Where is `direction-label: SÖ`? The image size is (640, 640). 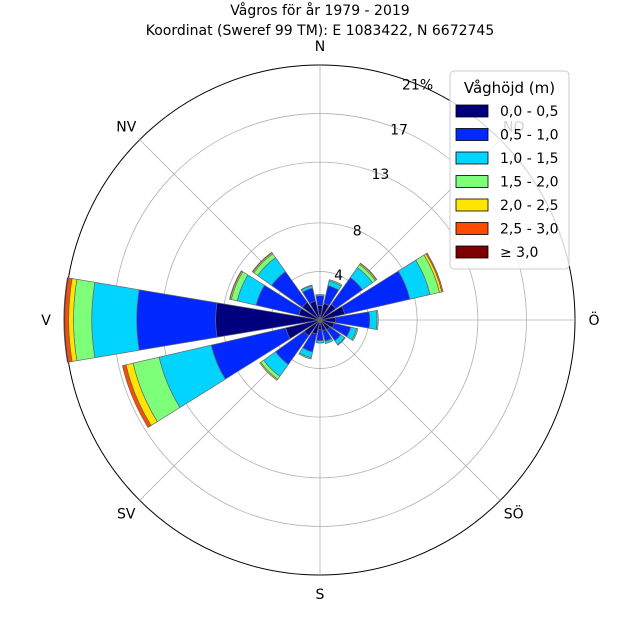
direction-label: SÖ is located at coordinates (514, 514).